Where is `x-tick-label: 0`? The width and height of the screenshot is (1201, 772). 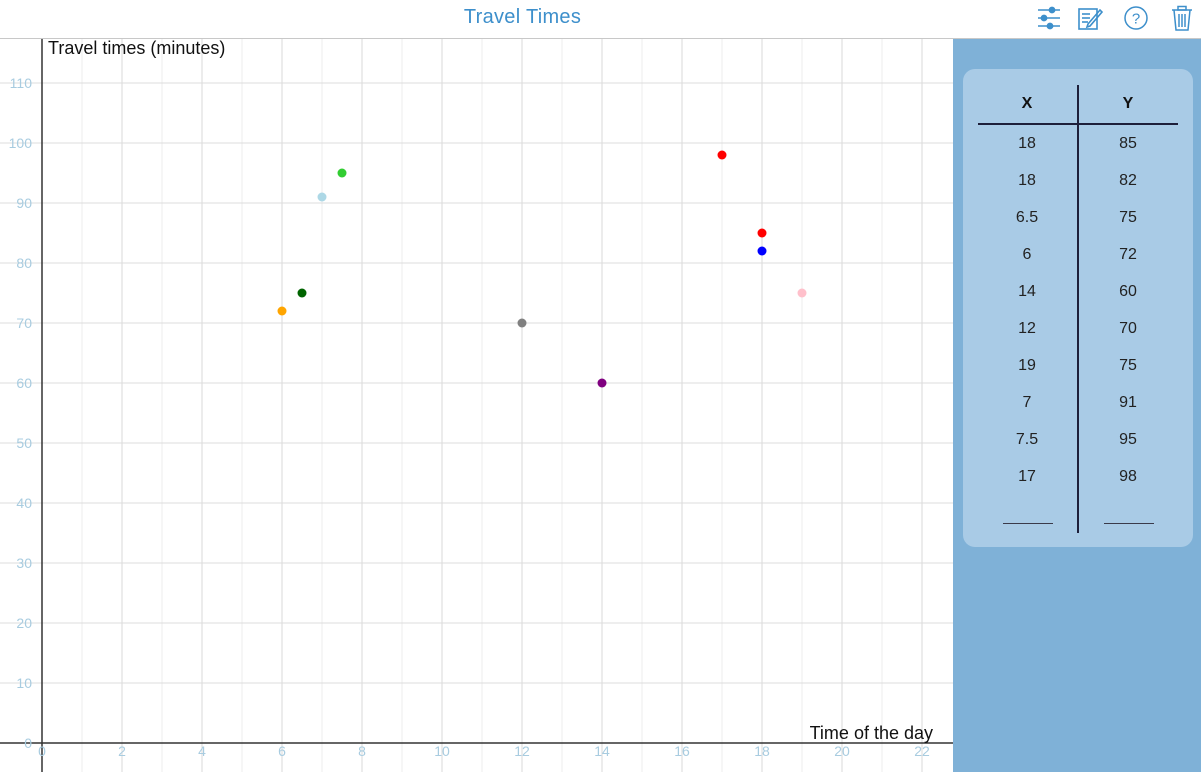 x-tick-label: 0 is located at coordinates (42, 751).